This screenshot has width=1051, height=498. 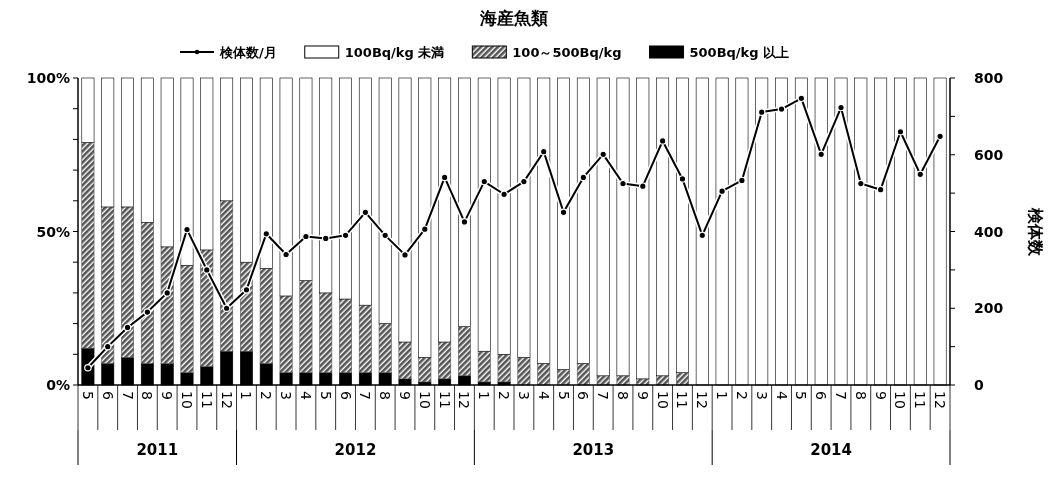 I want to click on y2-tick-label: 200, so click(x=989, y=308).